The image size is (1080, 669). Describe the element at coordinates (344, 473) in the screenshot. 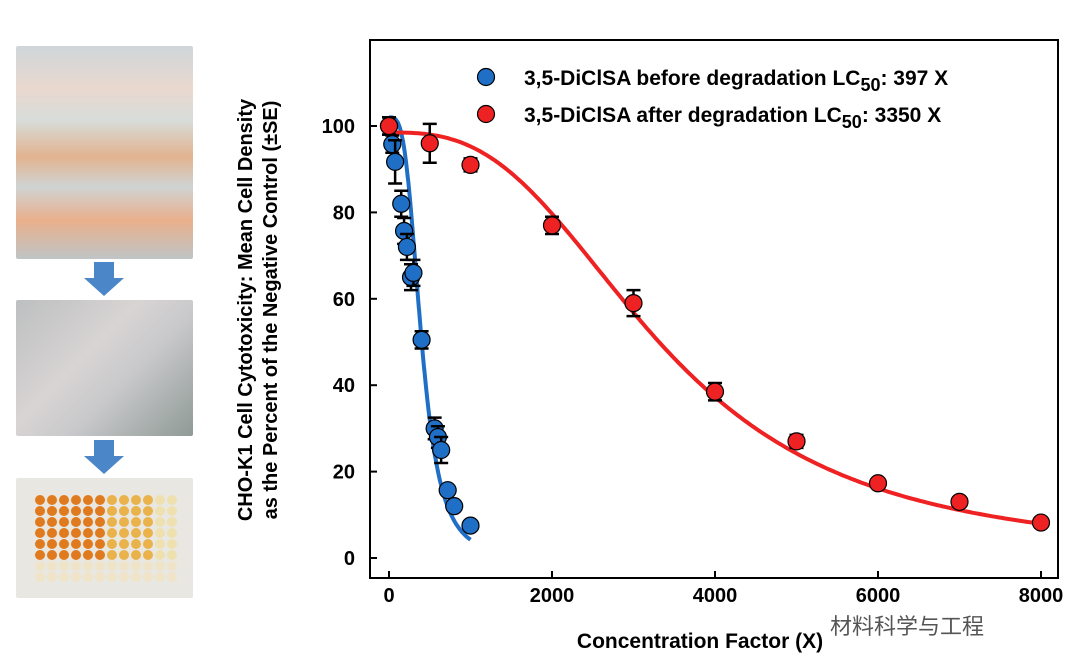

I see `y-tick-label: 20` at that location.